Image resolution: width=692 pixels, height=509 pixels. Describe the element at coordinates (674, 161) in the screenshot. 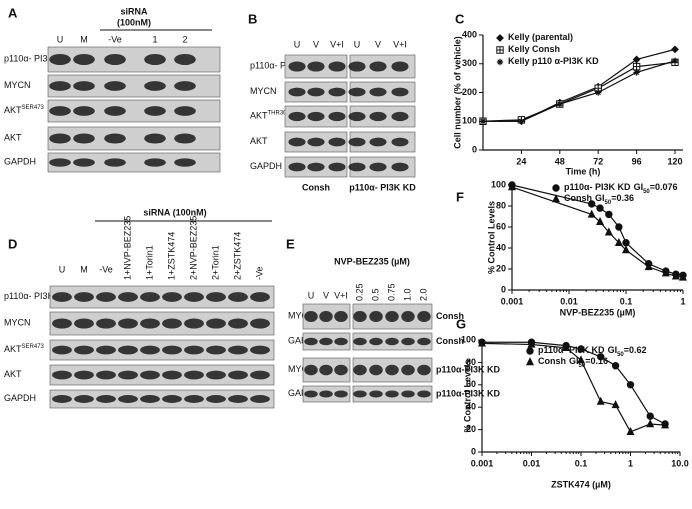

I see `x-tick-label: 120` at that location.